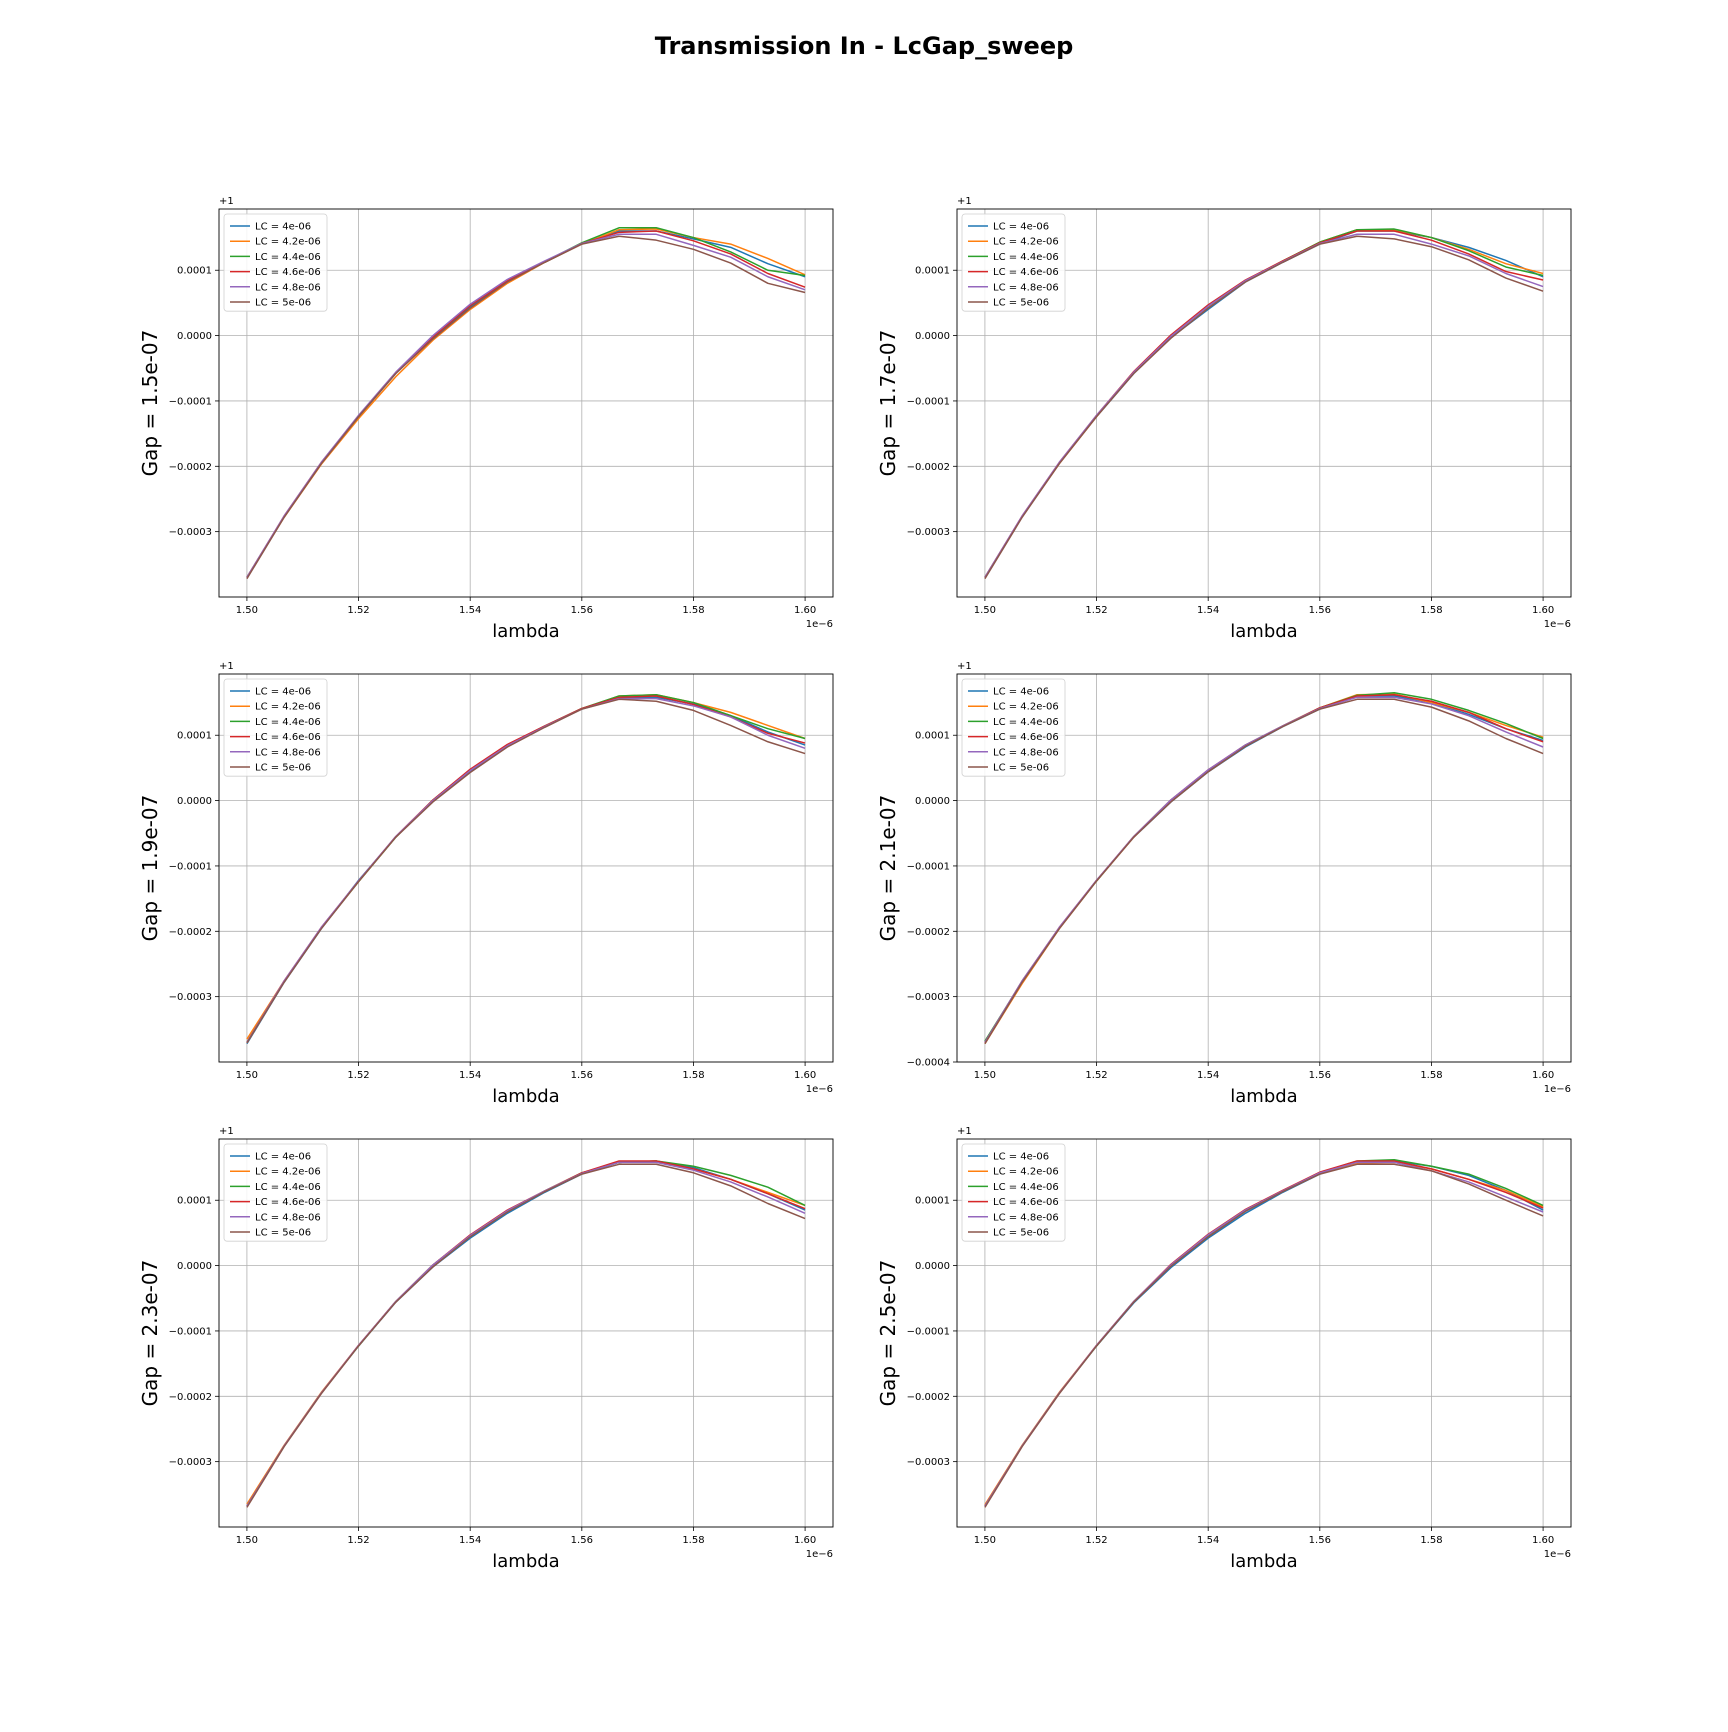 The height and width of the screenshot is (1732, 1728). Describe the element at coordinates (150, 1333) in the screenshot. I see `y-axis-label: Gap = 2.3e-07` at that location.